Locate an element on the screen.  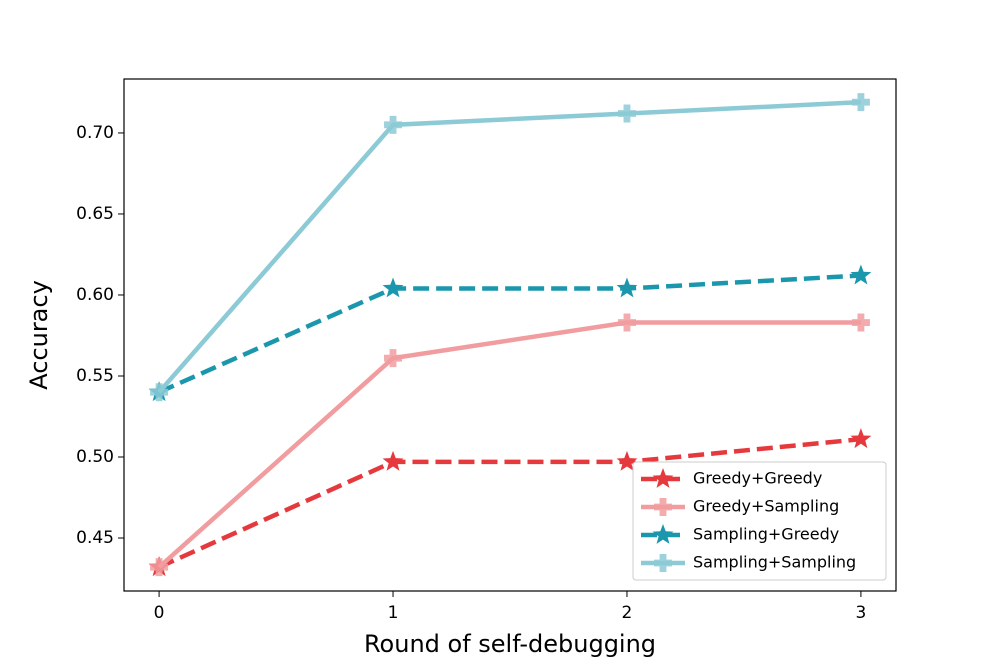
y-tick-label: 0.45 is located at coordinates (95, 538).